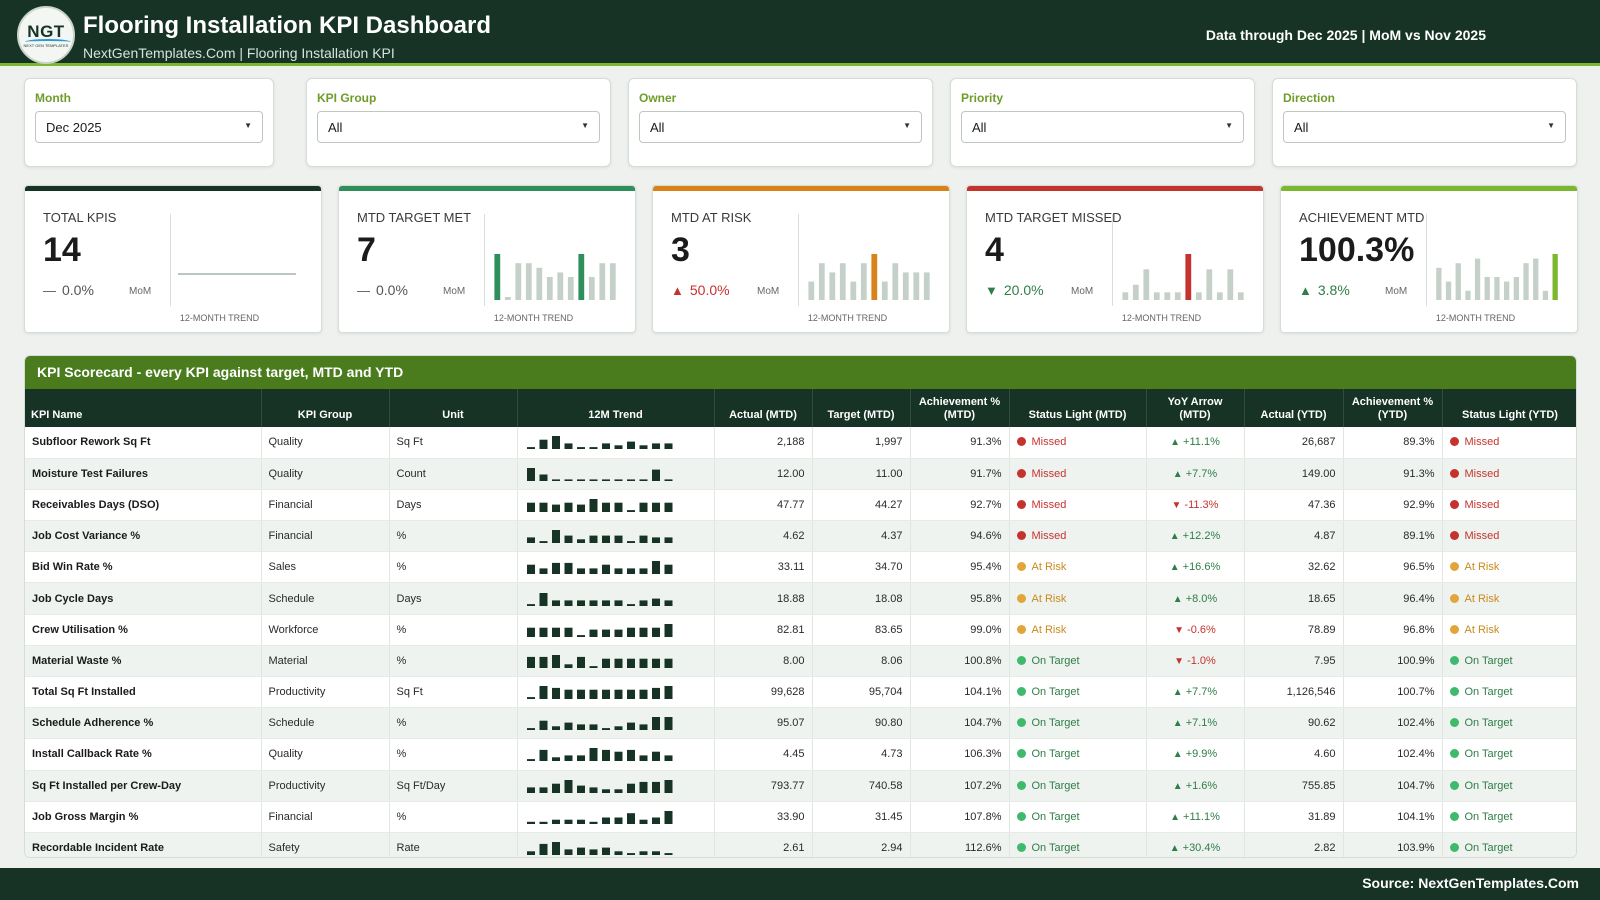 This screenshot has width=1600, height=900. Describe the element at coordinates (1424, 127) in the screenshot. I see `direction-select: All ▼` at that location.